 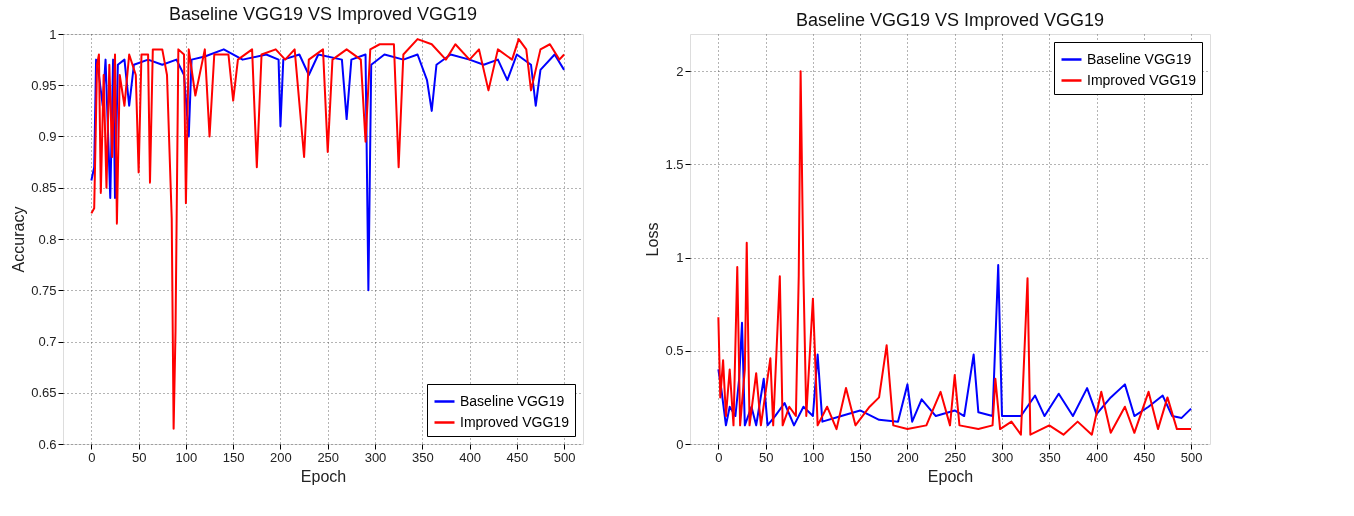 I want to click on y-tick-label: 0, so click(x=680, y=444).